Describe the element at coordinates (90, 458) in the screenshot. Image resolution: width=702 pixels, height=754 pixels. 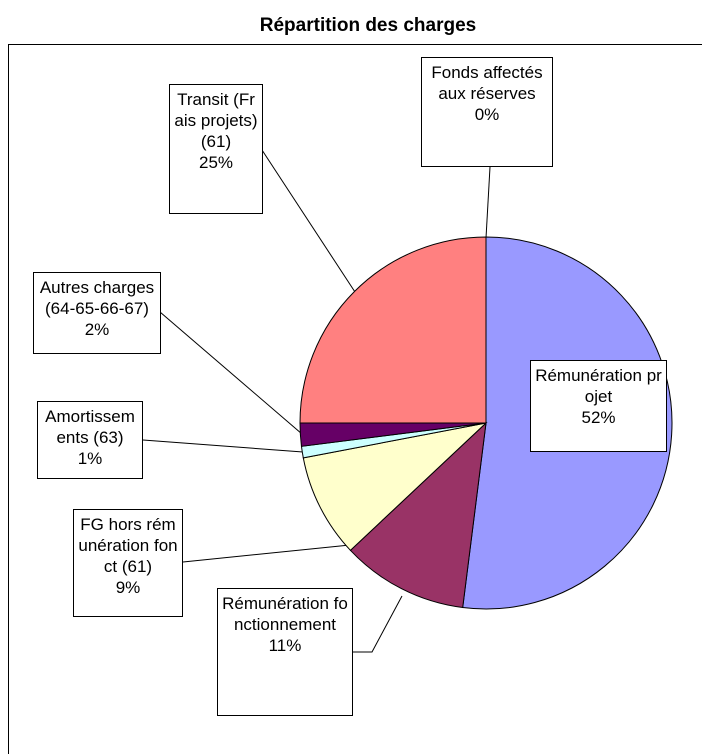
I see `label-value: 1%` at that location.